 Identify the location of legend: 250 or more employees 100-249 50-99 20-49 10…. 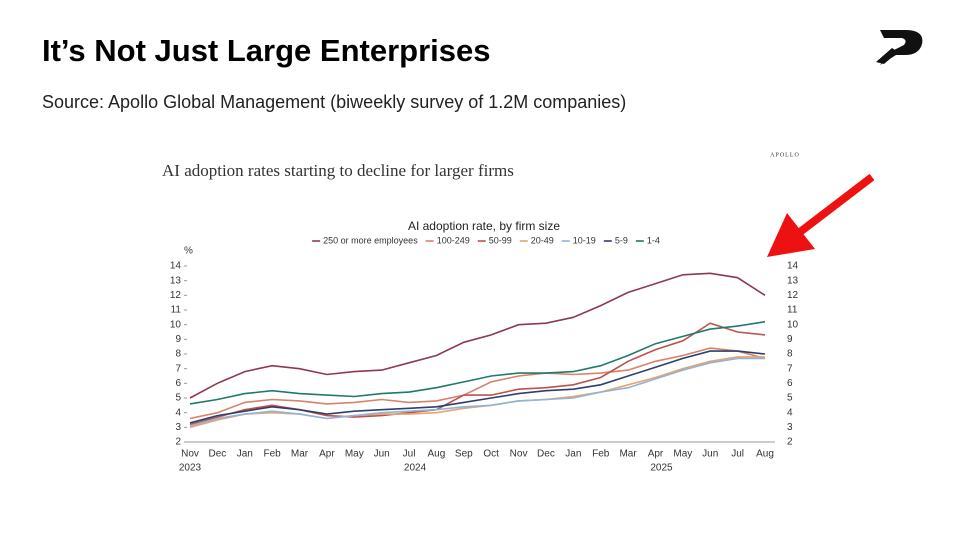
(486, 240).